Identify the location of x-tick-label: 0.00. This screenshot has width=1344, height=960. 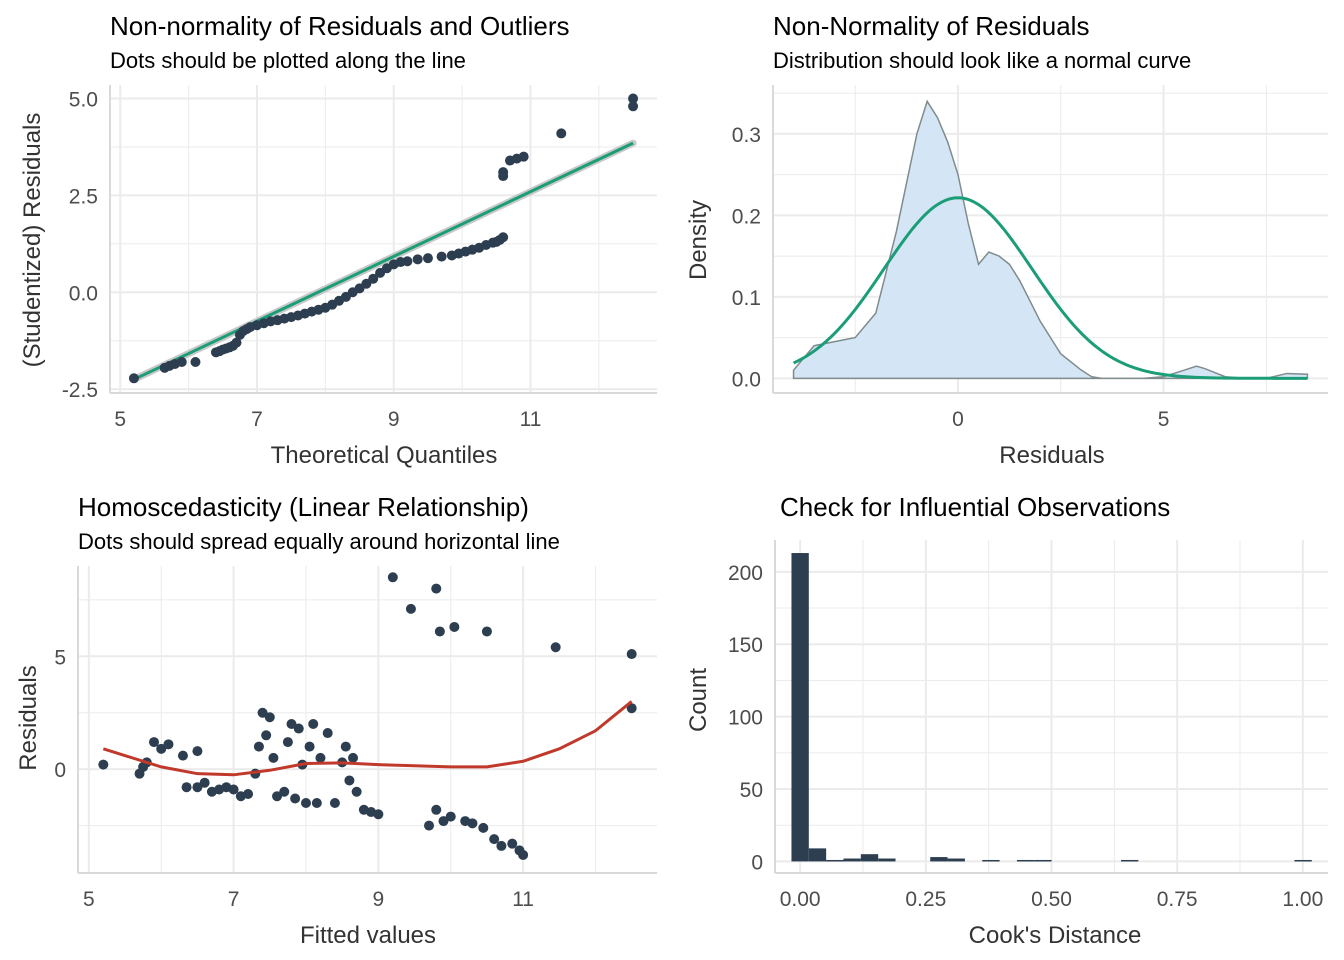
(800, 899).